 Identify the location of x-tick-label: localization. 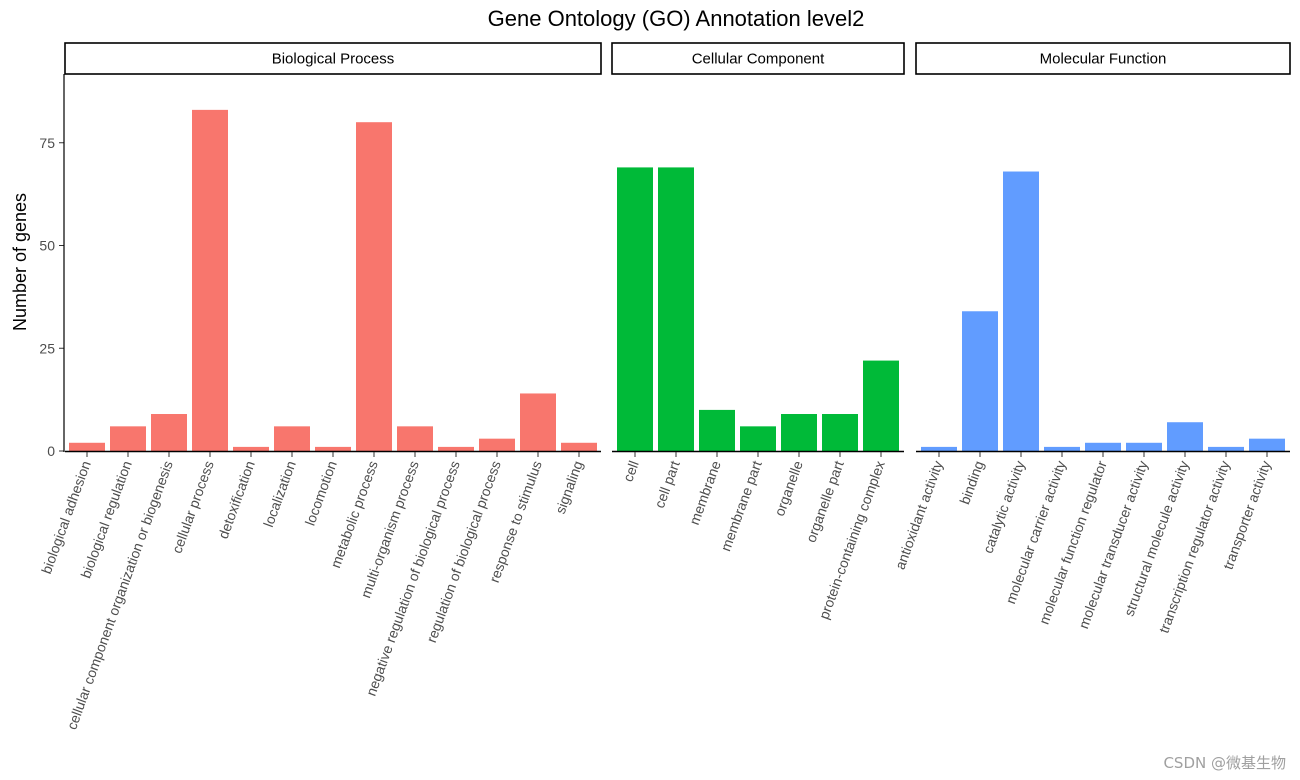
(279, 494).